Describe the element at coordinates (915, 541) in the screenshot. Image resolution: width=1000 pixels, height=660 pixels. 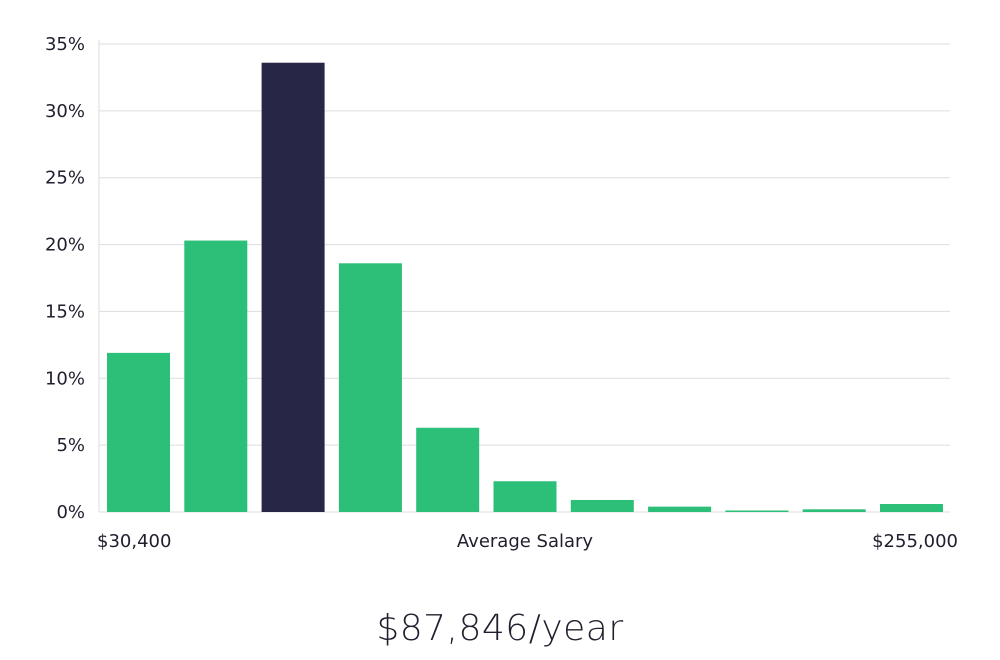
I see `x-axis-end-label: $255,000` at that location.